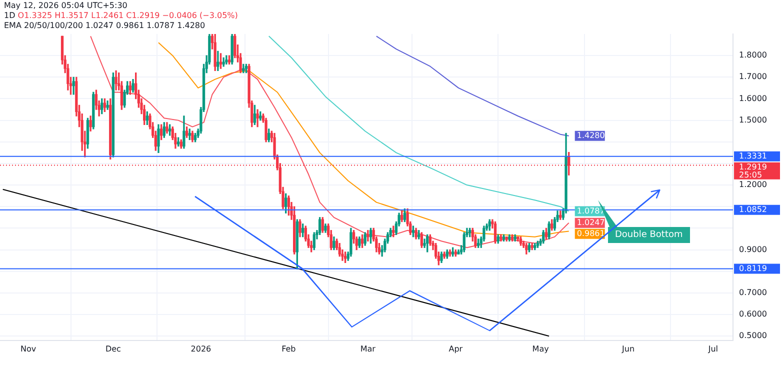 Image resolution: width=783 pixels, height=388 pixels. What do you see at coordinates (753, 155) in the screenshot?
I see `ref-line-label: 1.3331` at bounding box center [753, 155].